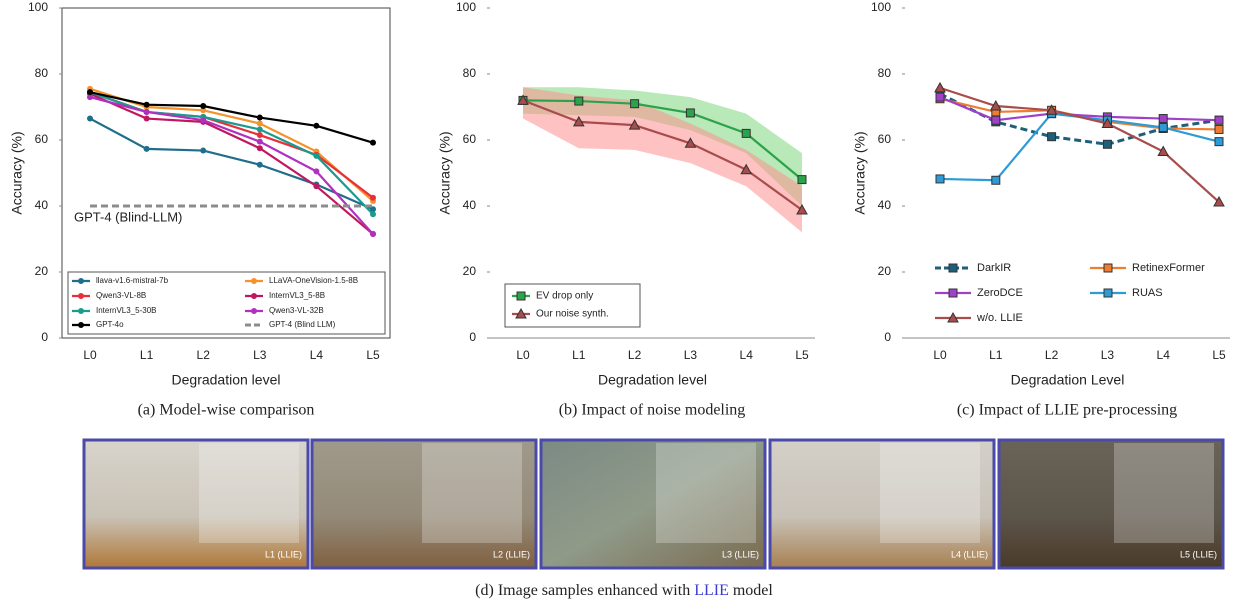  Describe the element at coordinates (126, 310) in the screenshot. I see `legend-label: InternVL3_5-30B` at that location.